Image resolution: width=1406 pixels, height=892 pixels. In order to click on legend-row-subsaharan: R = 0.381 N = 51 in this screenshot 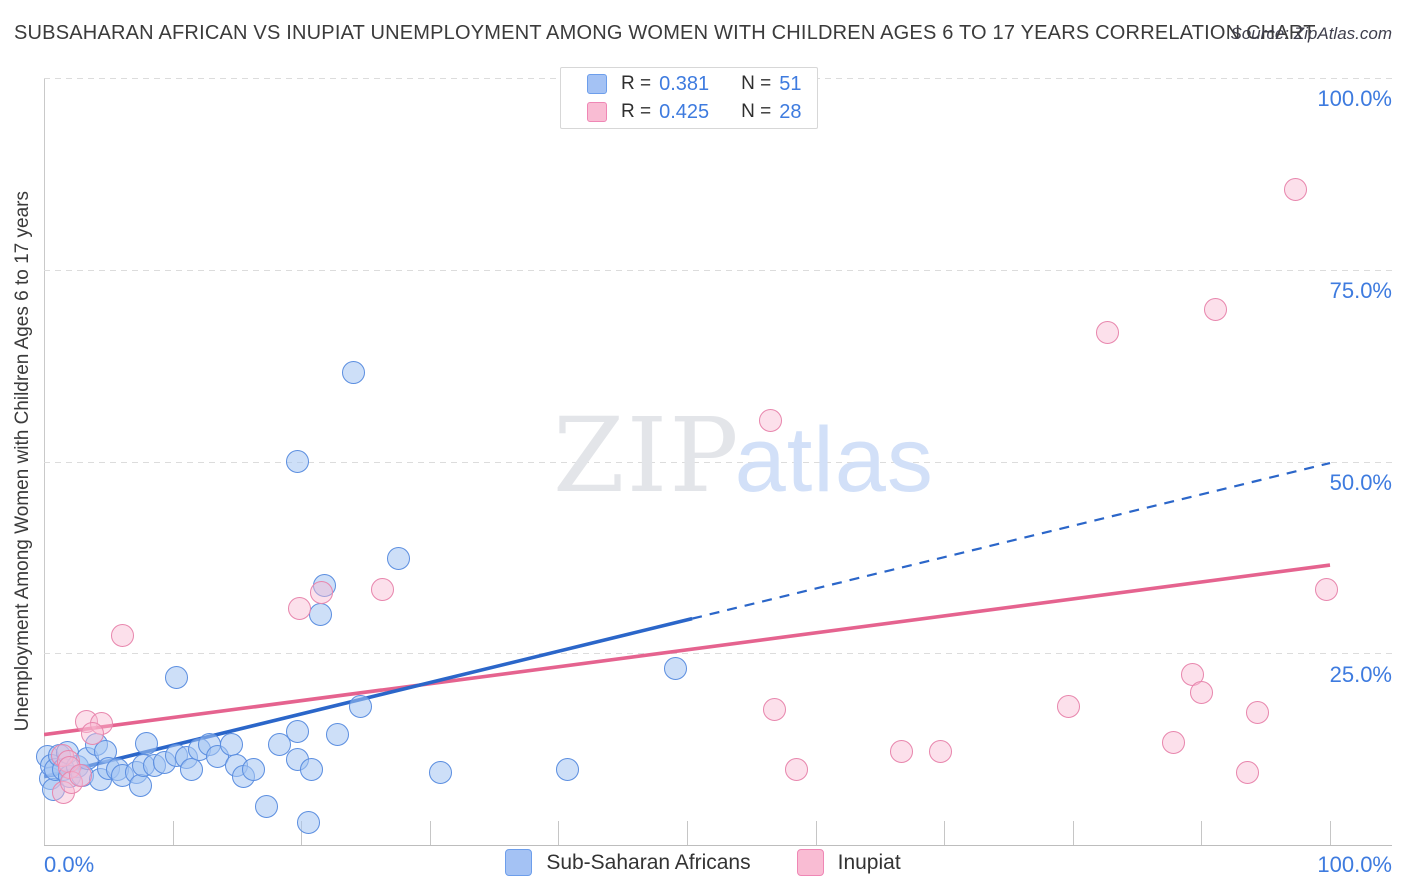, I will do `click(702, 84)`.